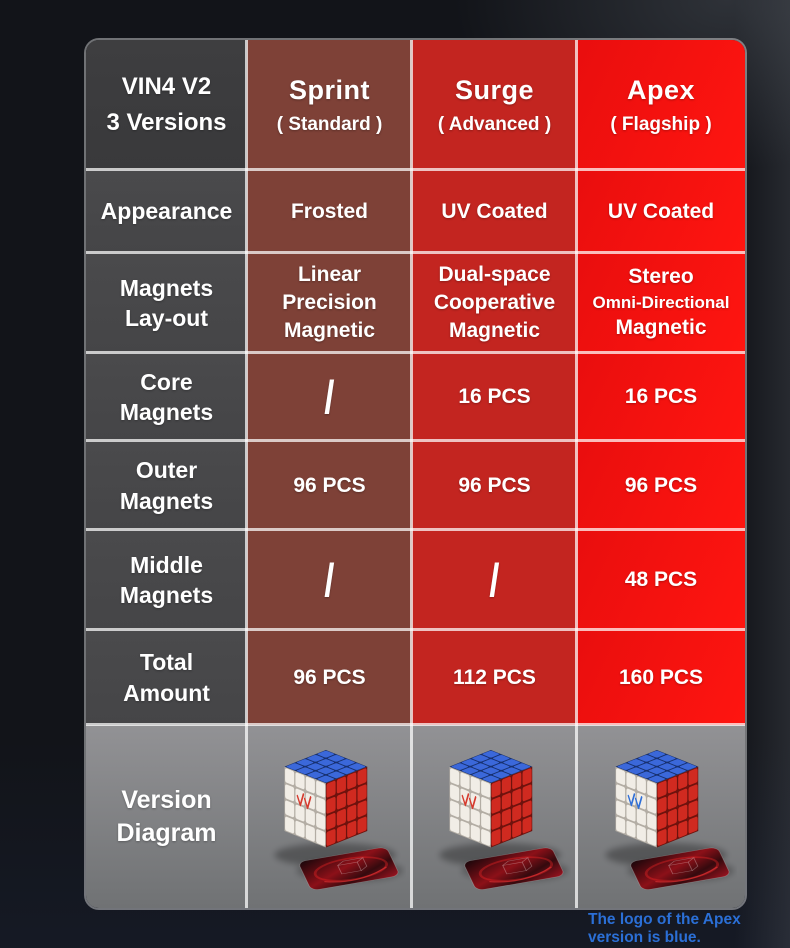 The width and height of the screenshot is (790, 948). What do you see at coordinates (329, 89) in the screenshot?
I see `header-sprint-name: Sprint` at bounding box center [329, 89].